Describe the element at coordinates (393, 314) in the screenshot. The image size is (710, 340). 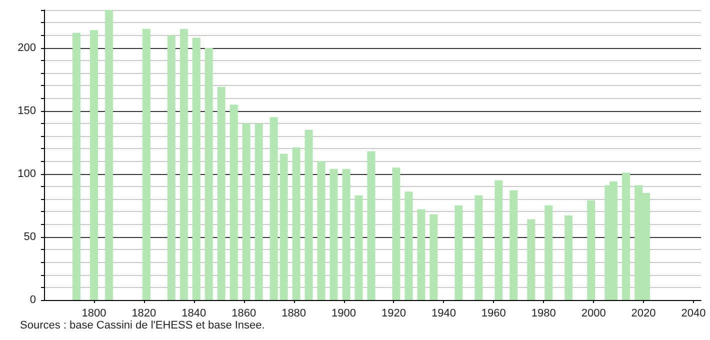
I see `x-tick-label: 1920` at that location.